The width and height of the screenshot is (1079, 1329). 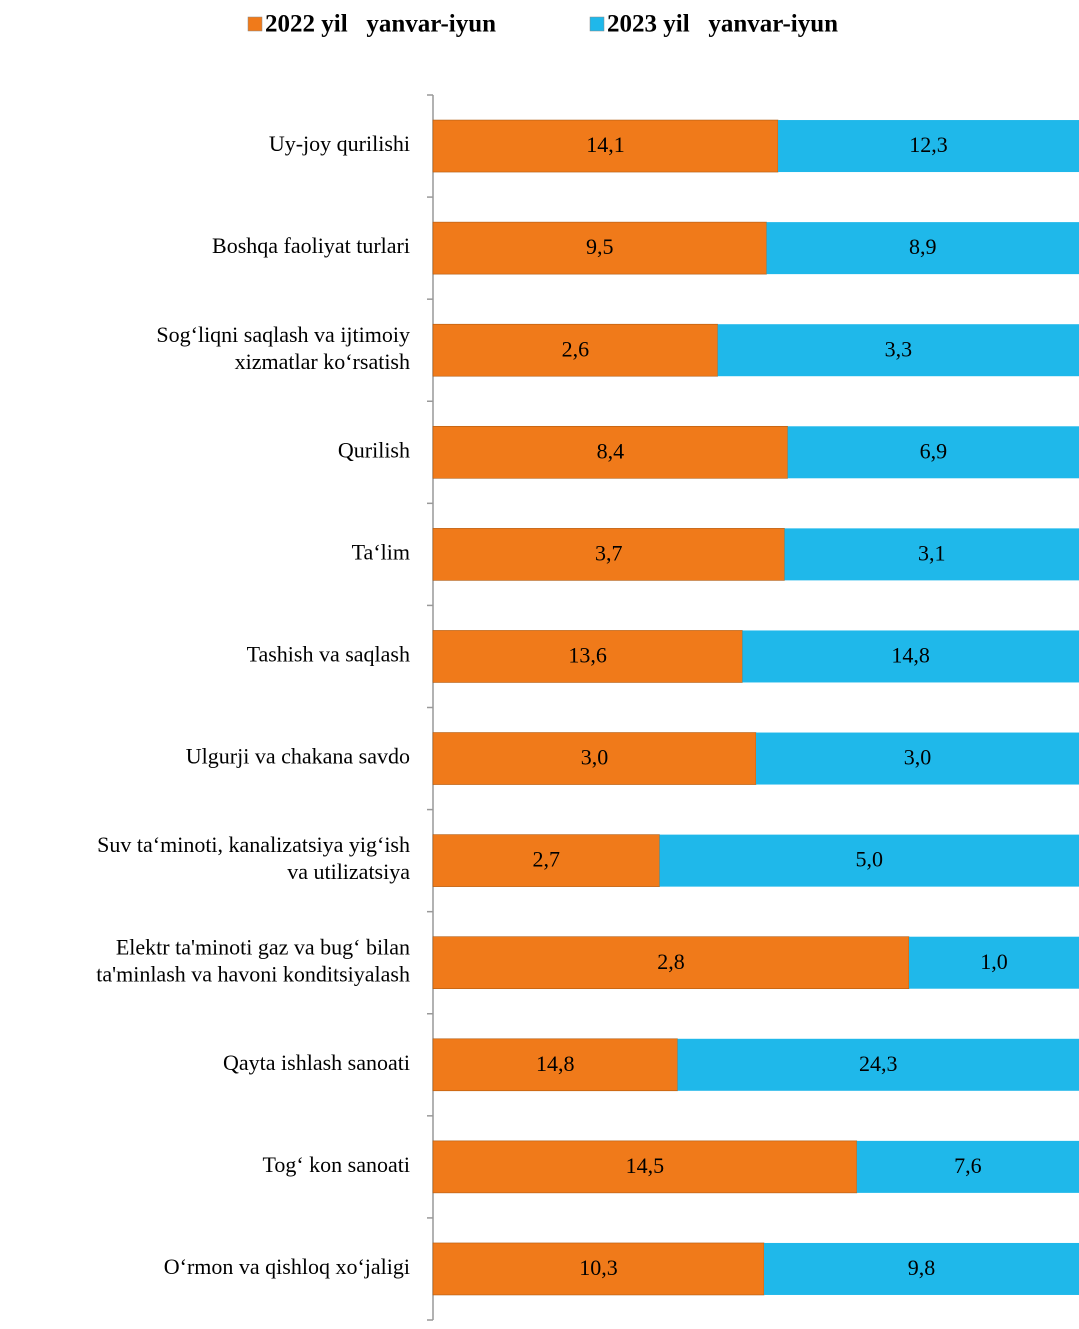 I want to click on data-label: 5,0, so click(x=870, y=859).